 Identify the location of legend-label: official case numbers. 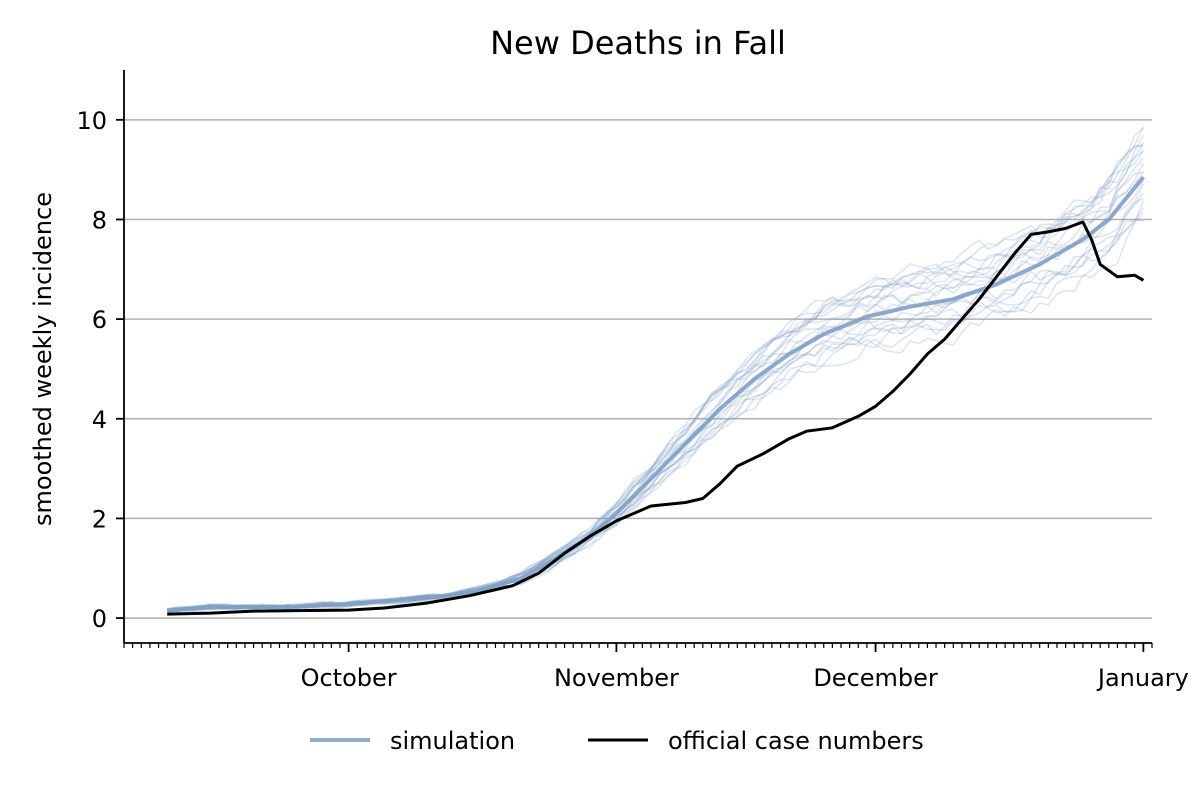
(796, 741).